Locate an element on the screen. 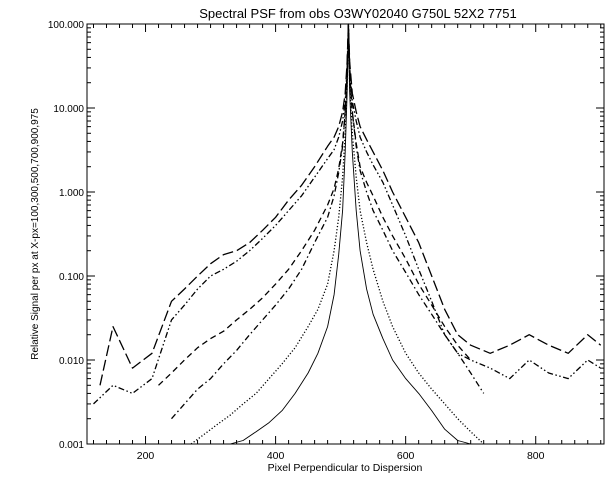 This screenshot has width=607, height=488. x-tick-label: 200 is located at coordinates (146, 456).